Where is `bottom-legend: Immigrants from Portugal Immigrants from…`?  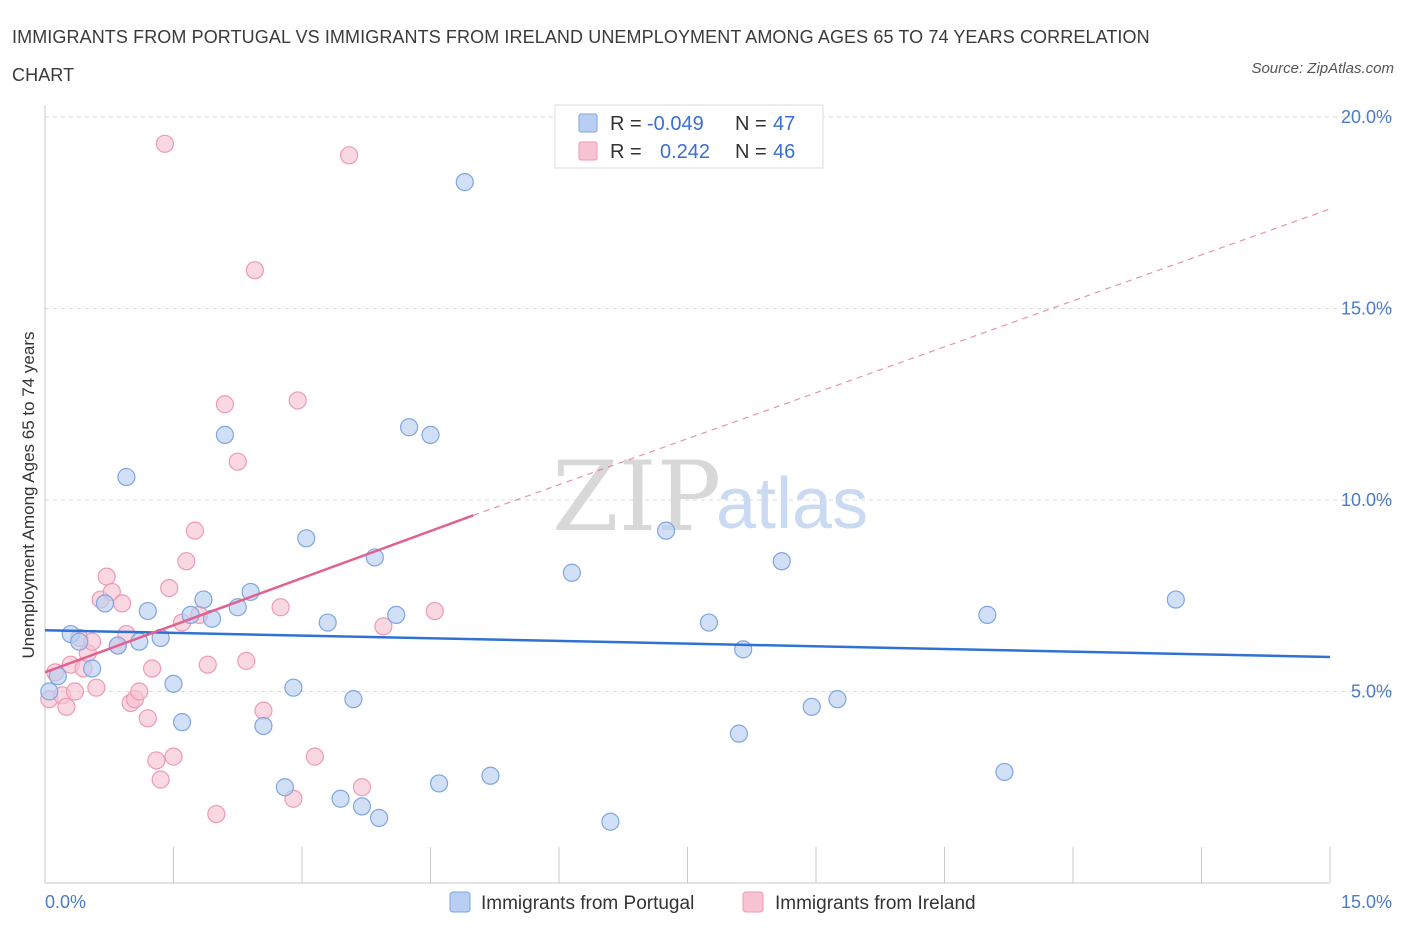 bottom-legend: Immigrants from Portugal Immigrants from… is located at coordinates (712, 902).